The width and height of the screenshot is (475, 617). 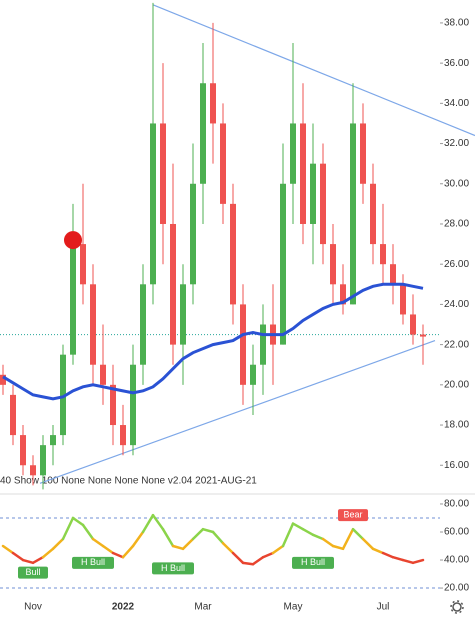 I want to click on y-tick-label: 34.00, so click(x=456, y=103).